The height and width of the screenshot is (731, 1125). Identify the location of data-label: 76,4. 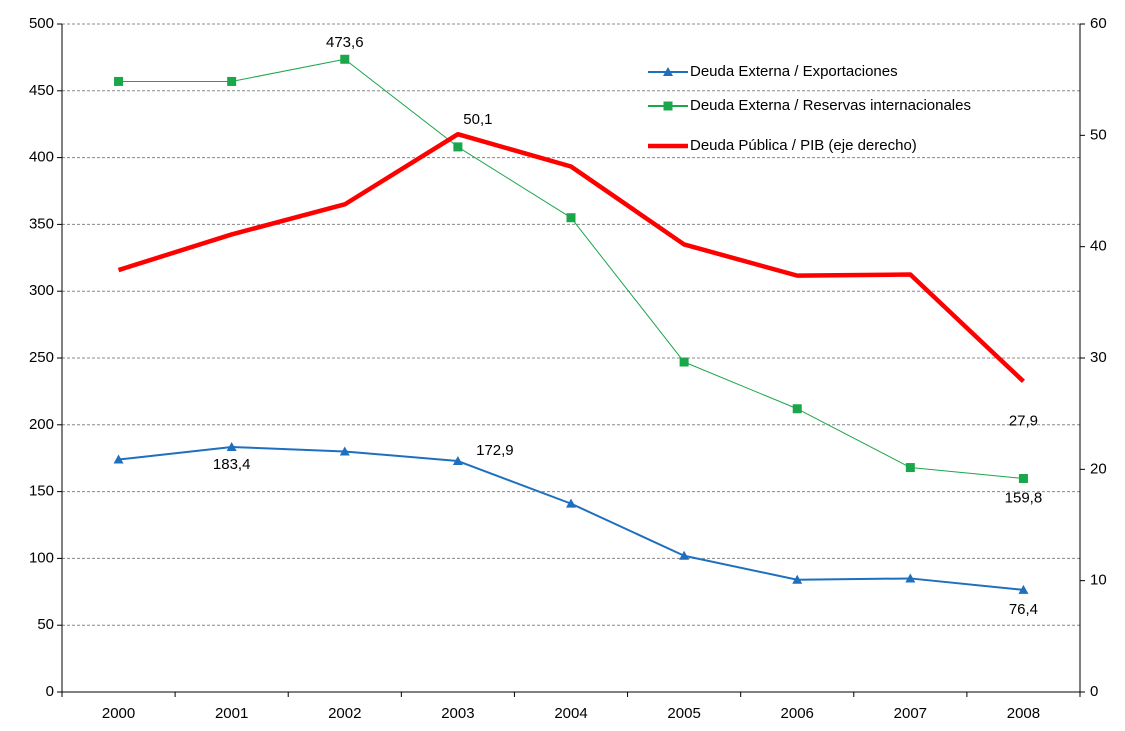
(1023, 609).